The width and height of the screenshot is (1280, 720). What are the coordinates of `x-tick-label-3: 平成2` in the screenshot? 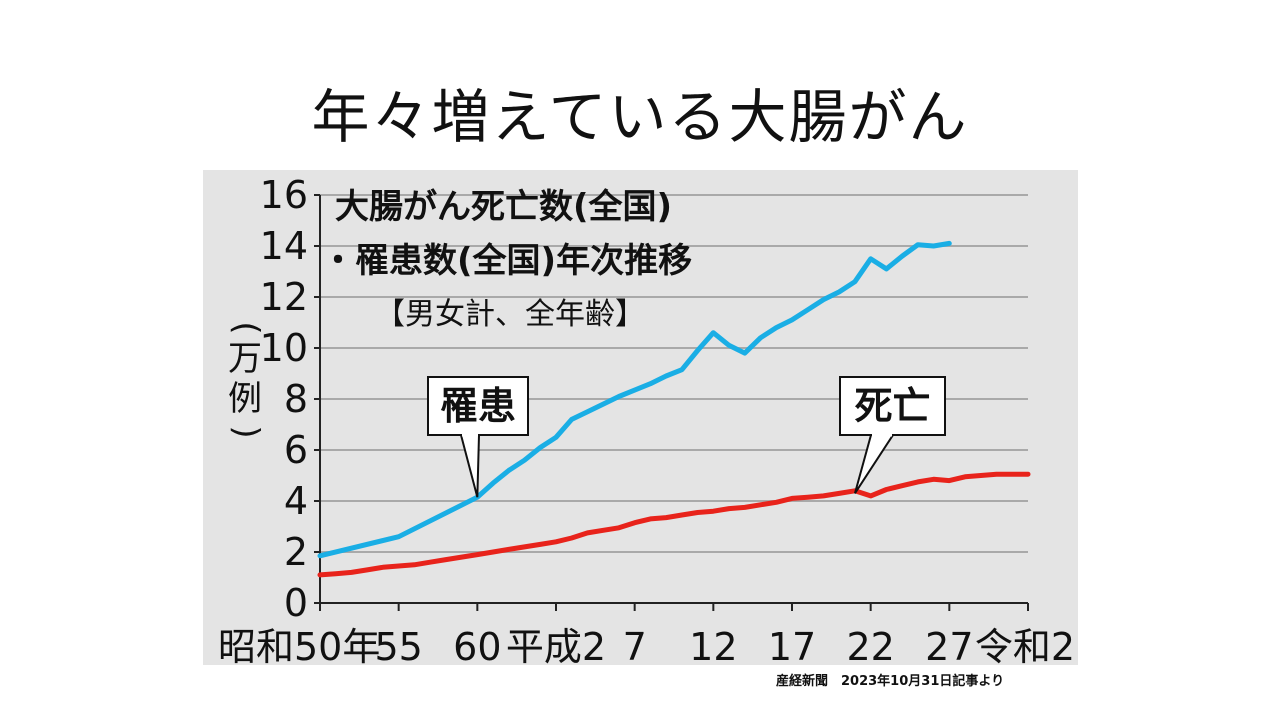 It's located at (556, 645).